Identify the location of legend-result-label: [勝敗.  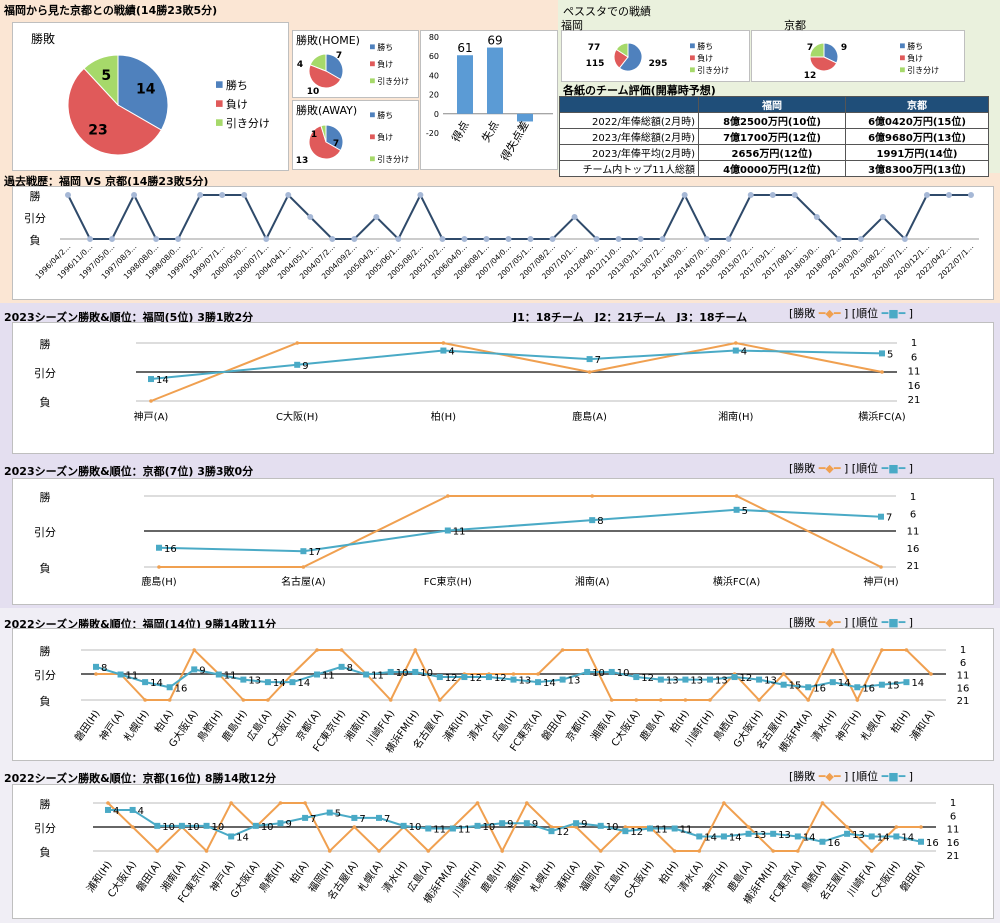
(802, 622).